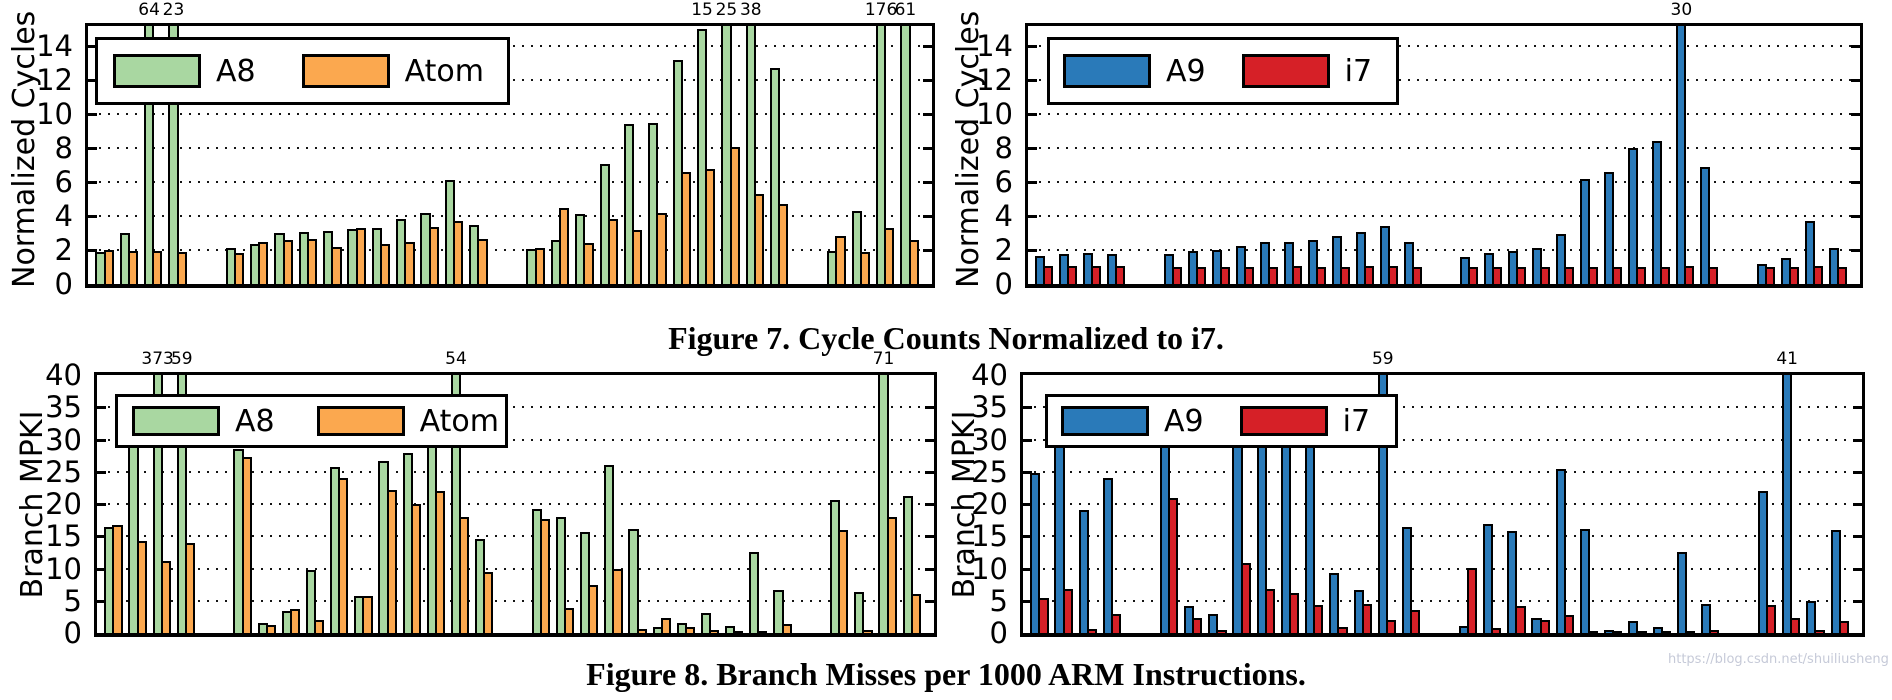 The width and height of the screenshot is (1892, 700). Describe the element at coordinates (63, 407) in the screenshot. I see `y-tick-label: 35` at that location.